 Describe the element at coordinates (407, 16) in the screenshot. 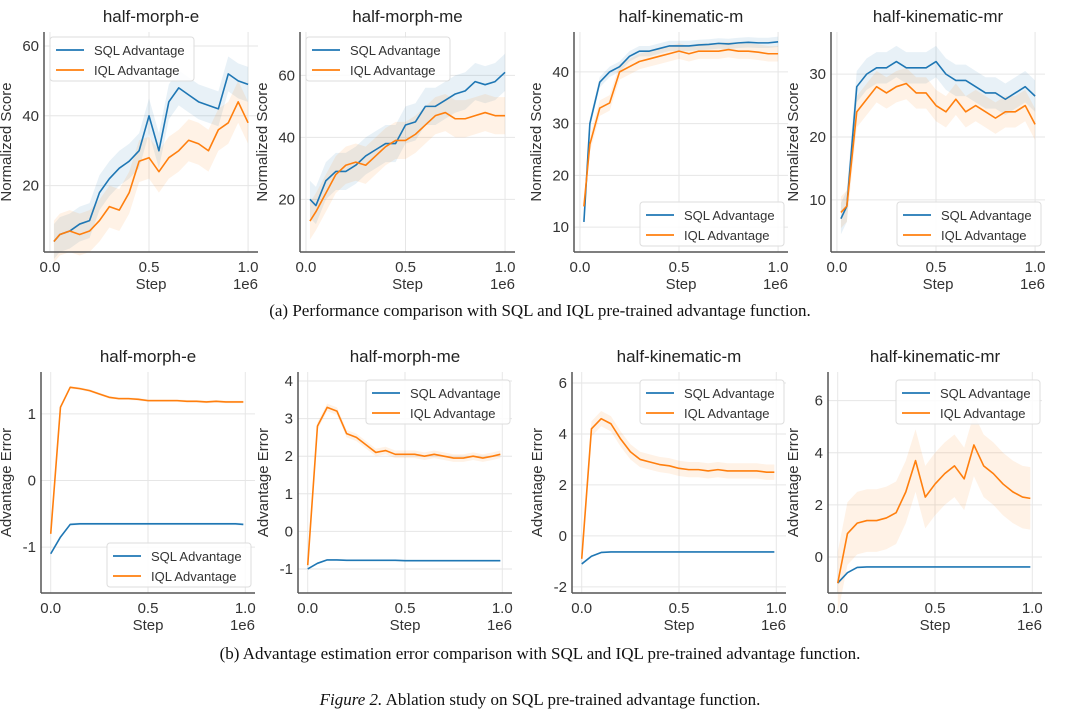

I see `subplot-title: half-morph-me` at that location.